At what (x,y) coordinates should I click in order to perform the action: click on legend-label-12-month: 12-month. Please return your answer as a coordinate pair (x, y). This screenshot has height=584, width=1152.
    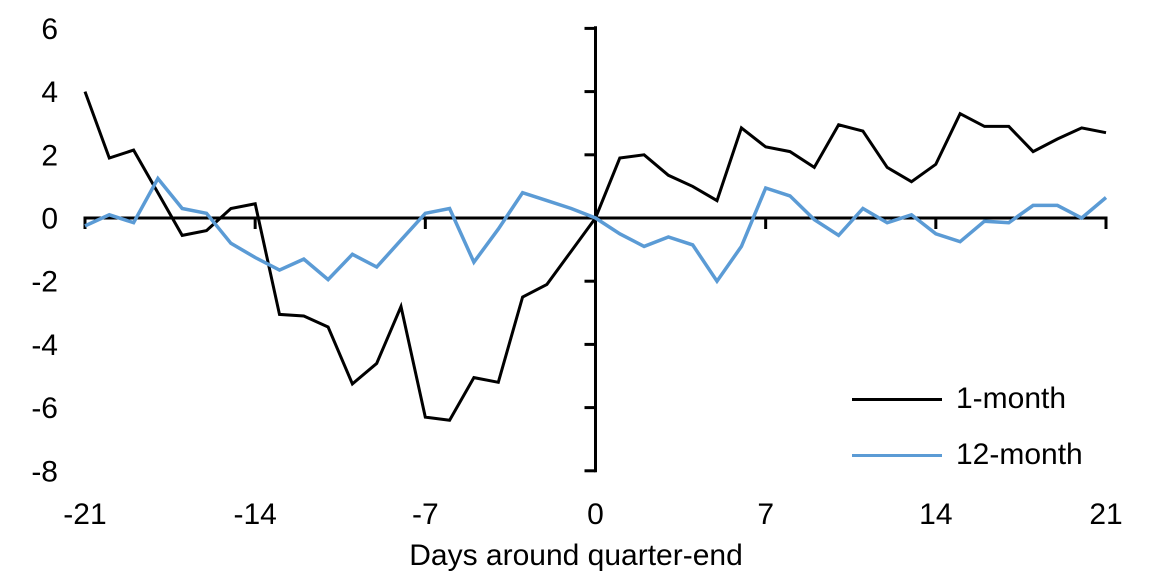
    Looking at the image, I should click on (1019, 454).